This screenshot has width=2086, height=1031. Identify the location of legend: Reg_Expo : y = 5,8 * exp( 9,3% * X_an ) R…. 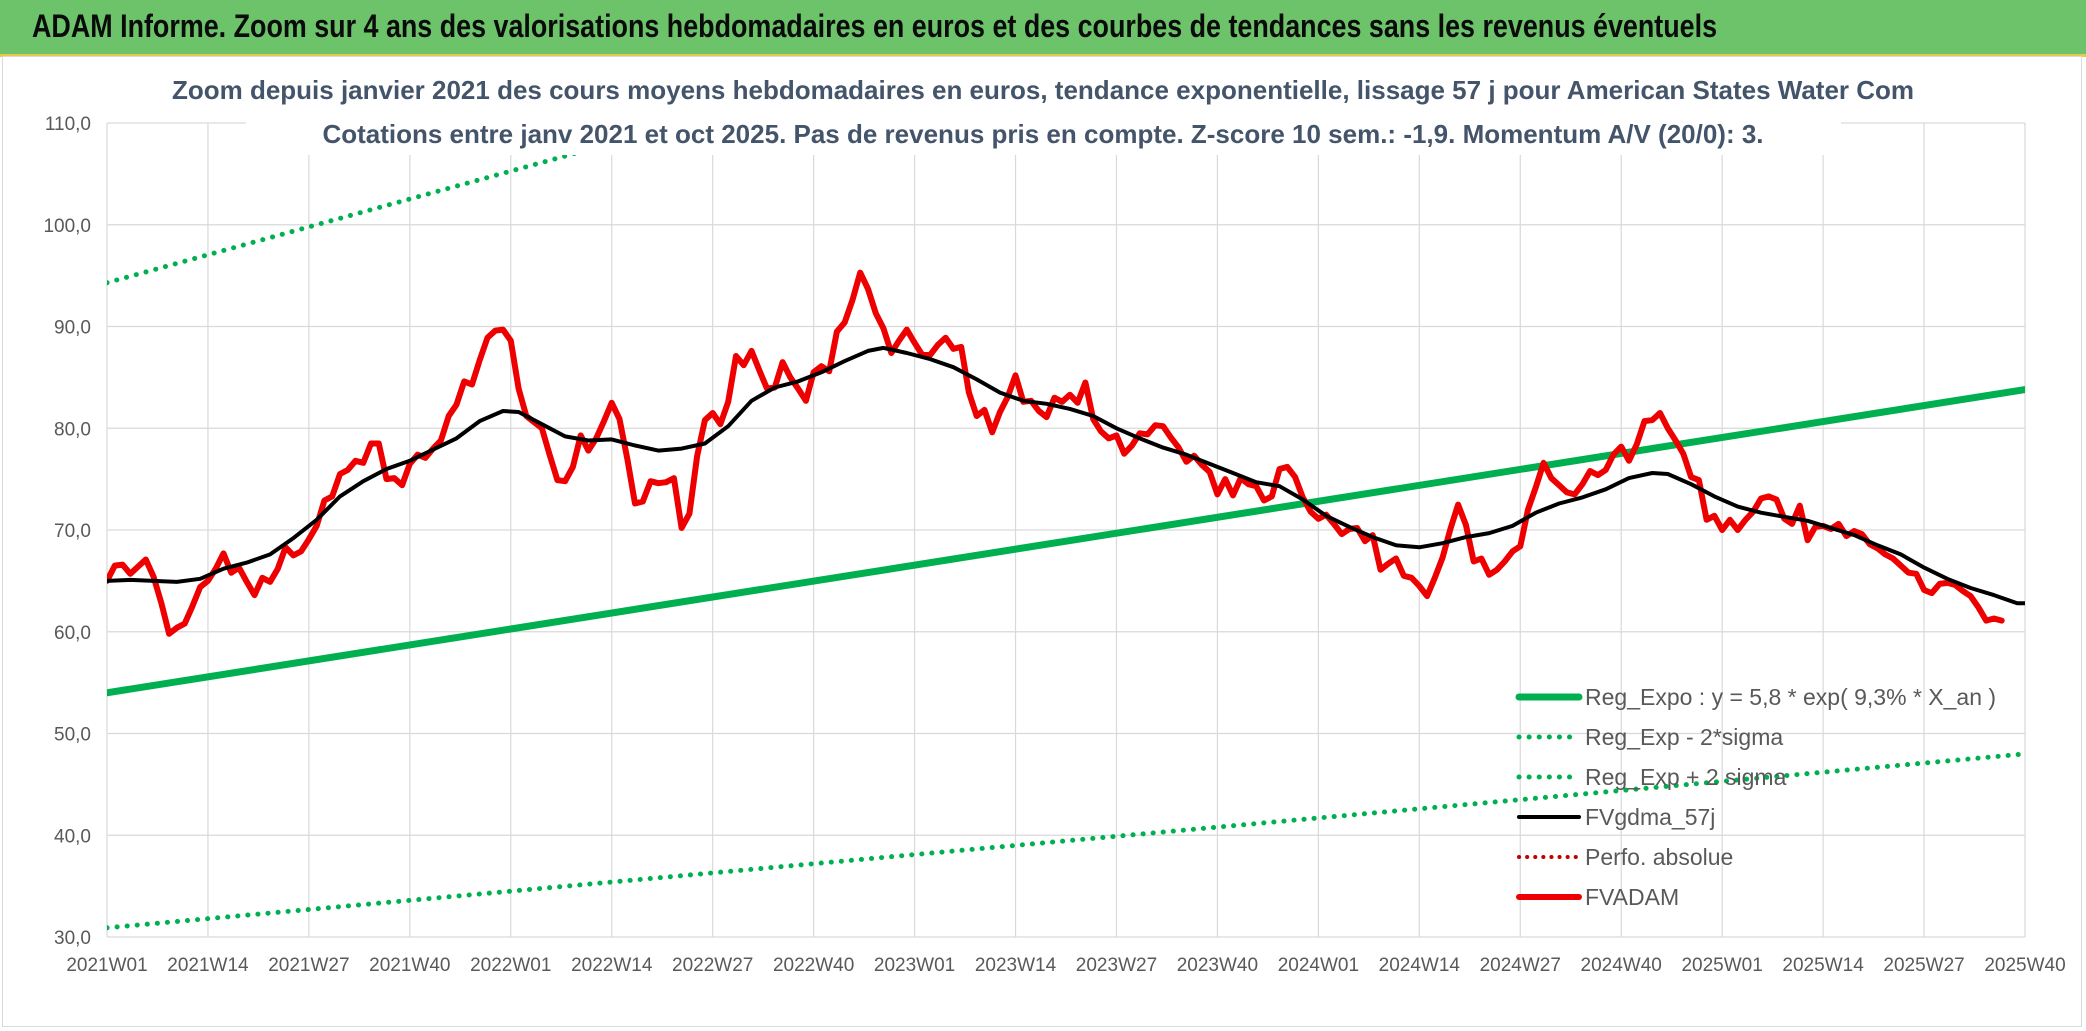
(1755, 797).